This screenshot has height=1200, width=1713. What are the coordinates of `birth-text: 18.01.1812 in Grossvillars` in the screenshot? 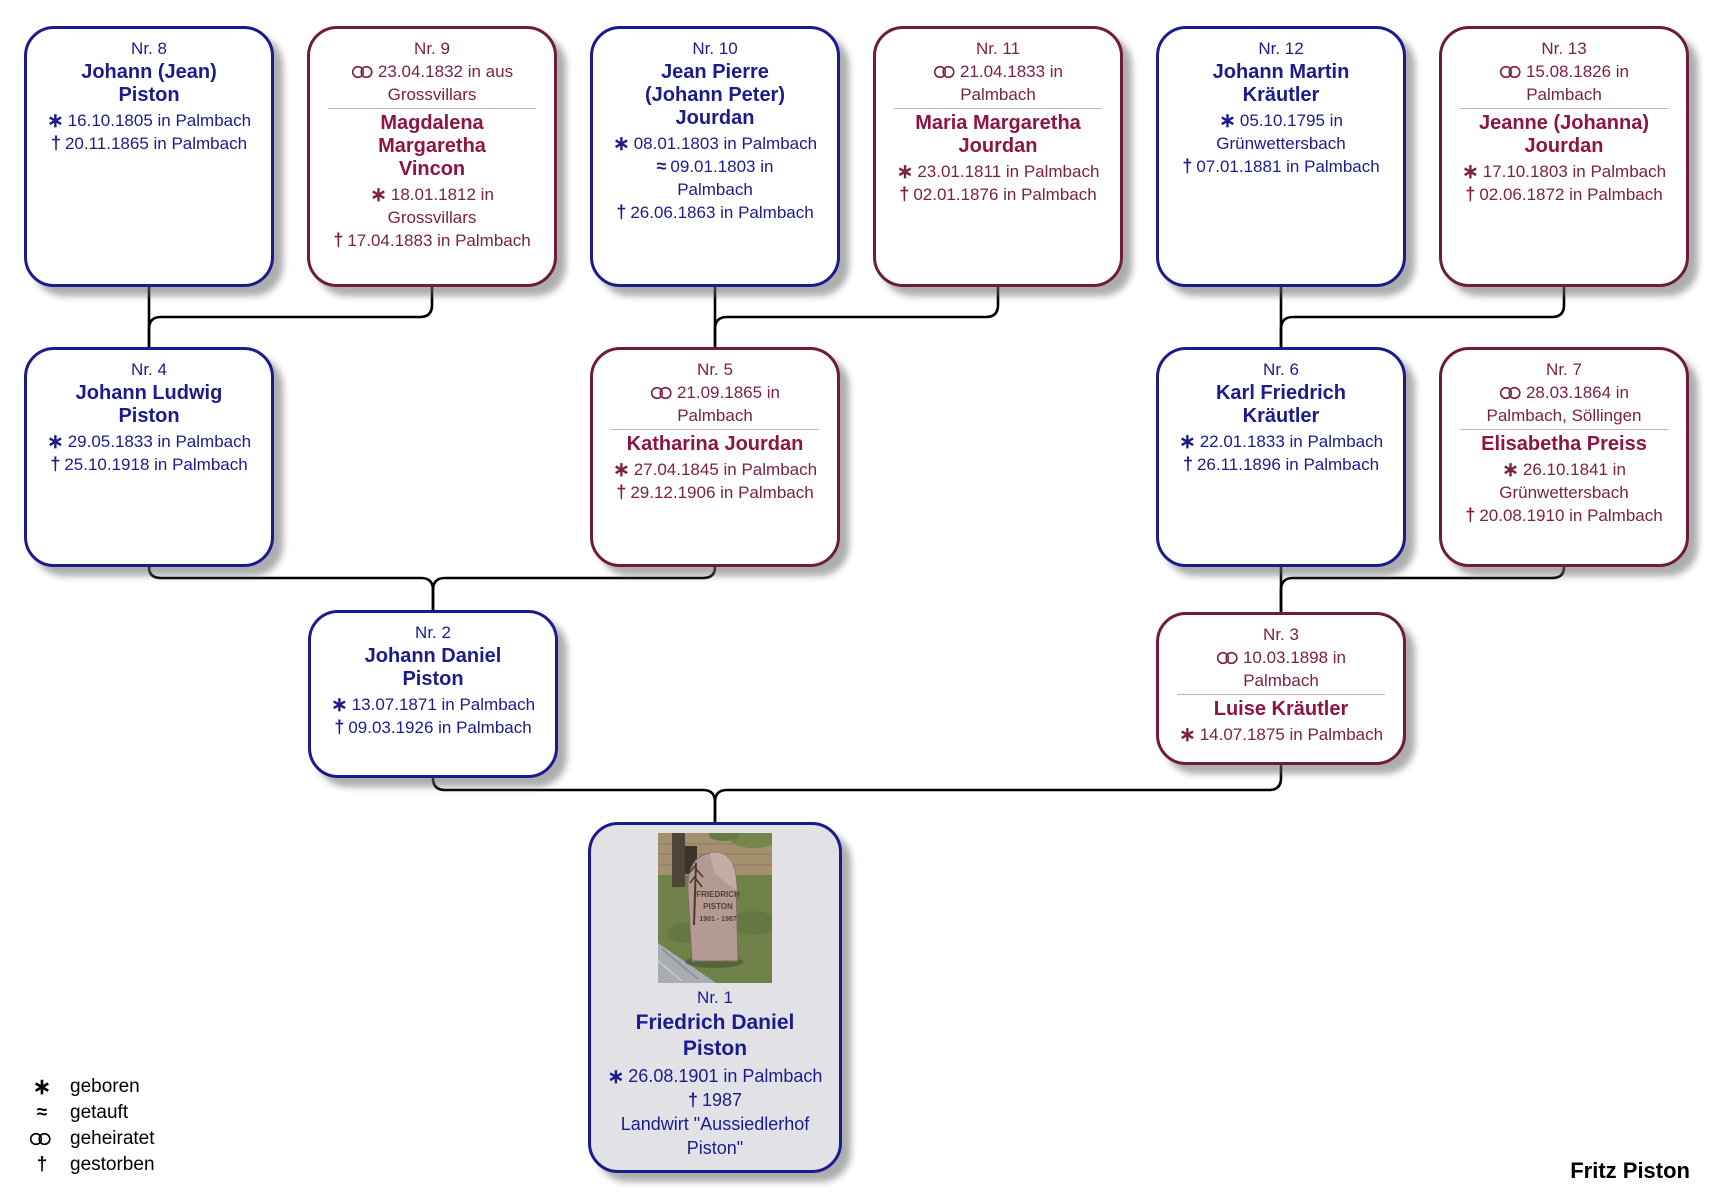 It's located at (440, 206).